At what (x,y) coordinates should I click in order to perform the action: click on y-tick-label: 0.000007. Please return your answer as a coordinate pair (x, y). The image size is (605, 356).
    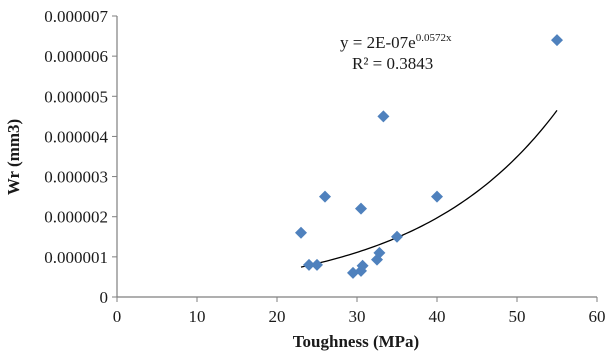
    Looking at the image, I should click on (76, 16).